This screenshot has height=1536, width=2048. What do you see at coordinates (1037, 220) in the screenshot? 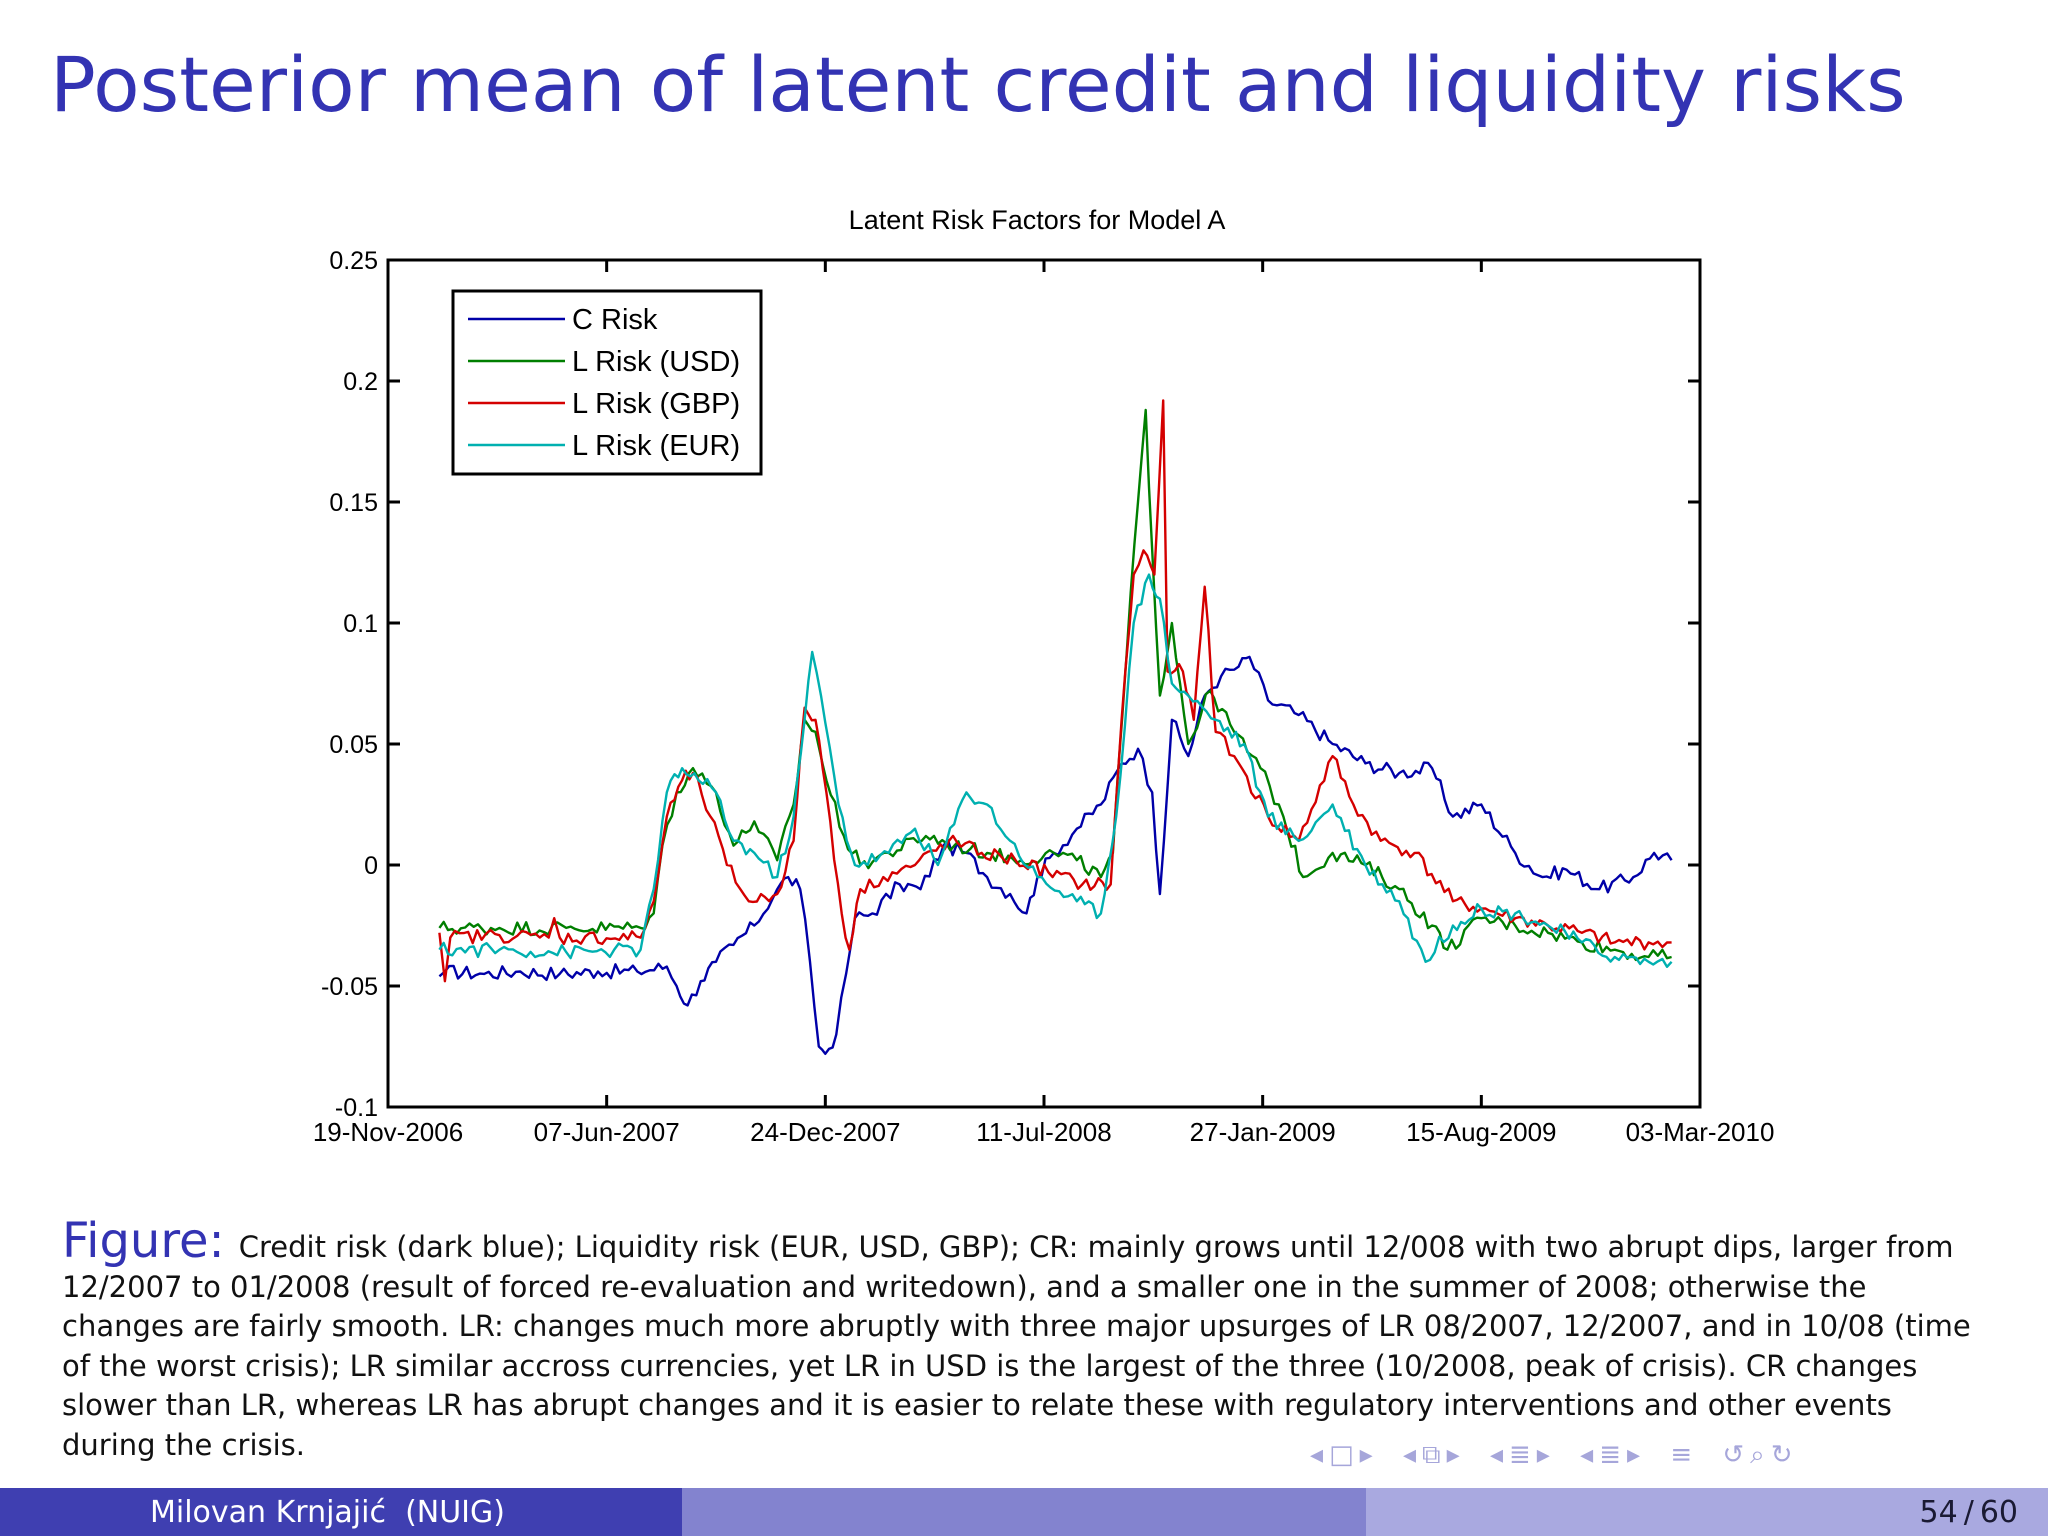
I see `chart-title: Latent Risk Factors for Model A` at bounding box center [1037, 220].